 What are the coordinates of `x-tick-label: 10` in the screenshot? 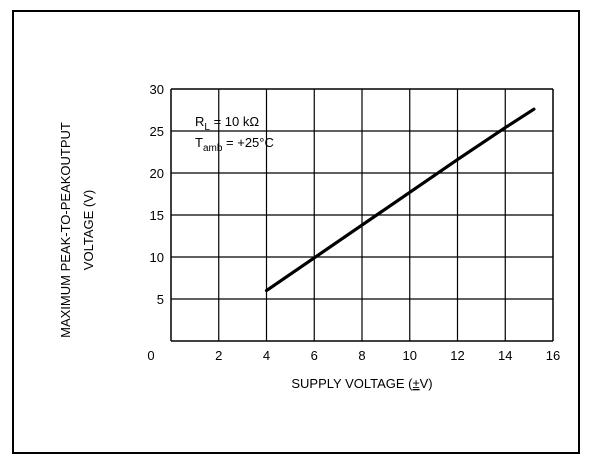 It's located at (410, 355).